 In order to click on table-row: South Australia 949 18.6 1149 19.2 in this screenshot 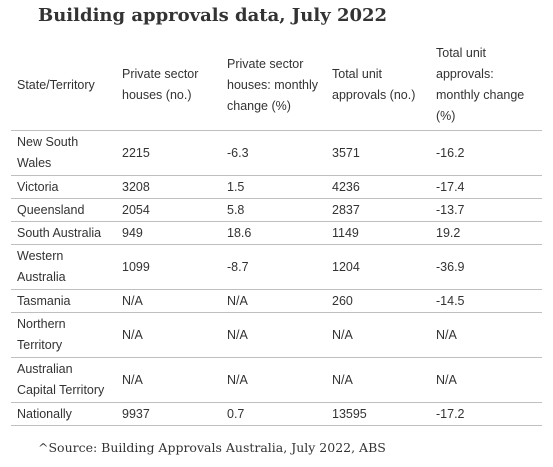, I will do `click(276, 233)`.